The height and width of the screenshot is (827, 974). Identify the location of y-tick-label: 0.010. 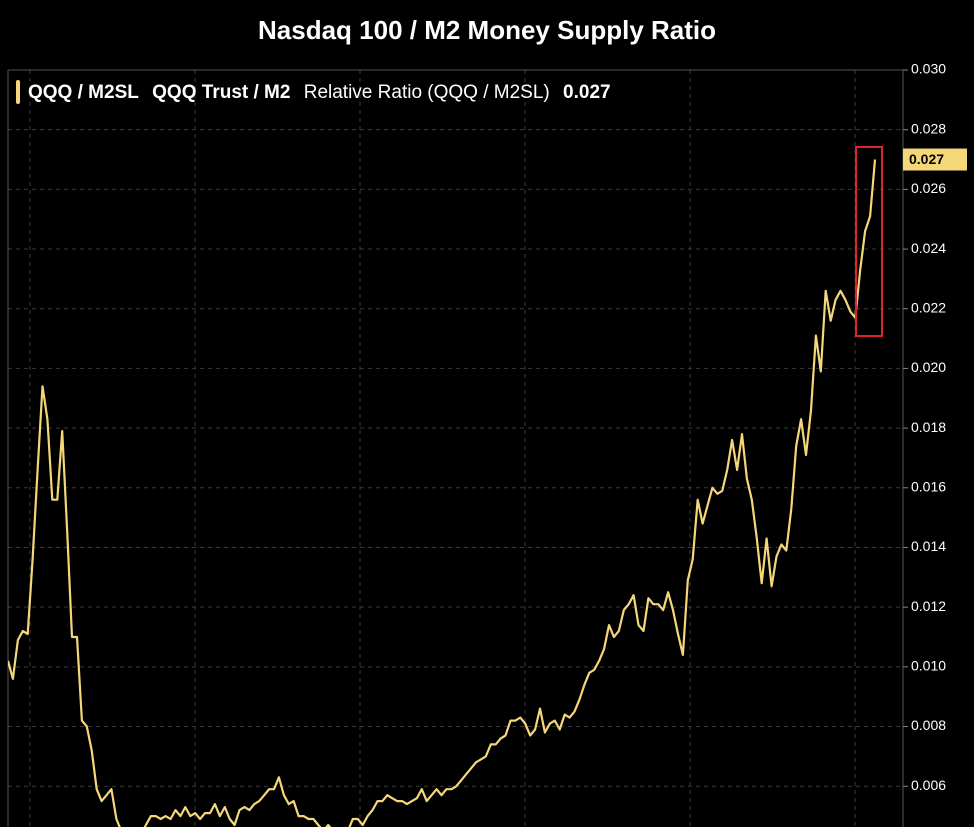
(928, 666).